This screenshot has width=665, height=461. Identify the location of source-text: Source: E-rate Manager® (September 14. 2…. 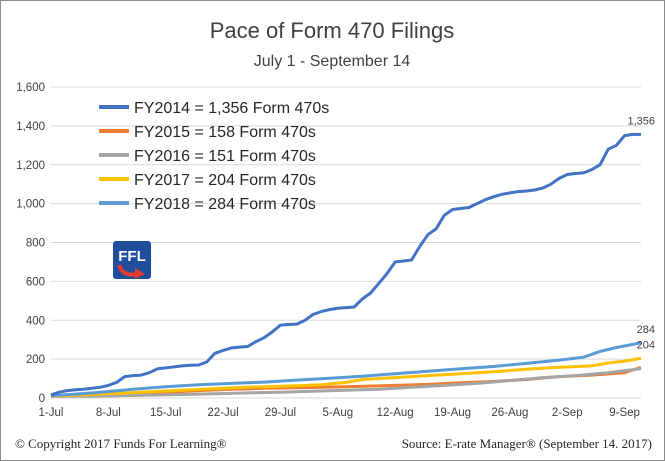
(527, 443).